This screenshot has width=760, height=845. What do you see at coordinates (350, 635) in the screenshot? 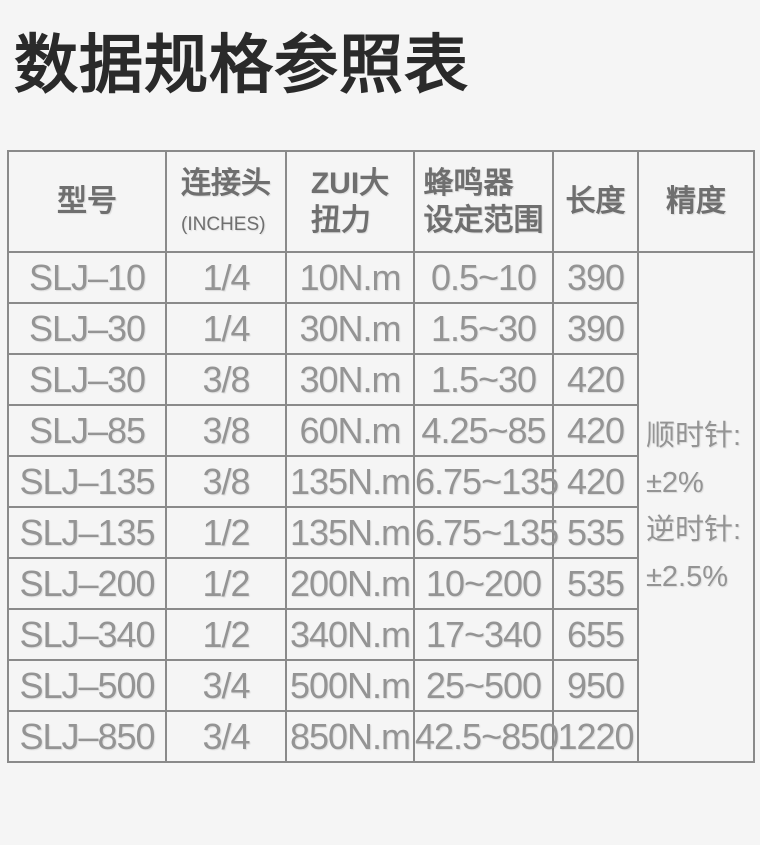
I see `cell-torque: 340N.m` at bounding box center [350, 635].